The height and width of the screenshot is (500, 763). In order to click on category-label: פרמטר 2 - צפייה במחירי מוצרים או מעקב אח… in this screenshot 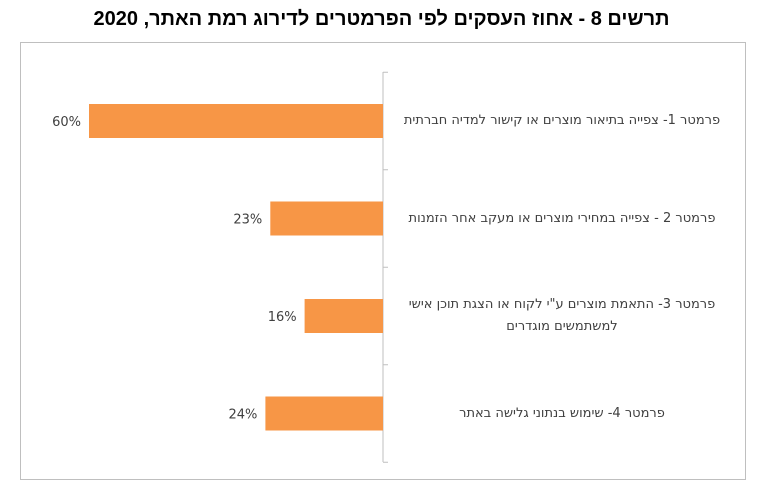, I will do `click(562, 218)`.